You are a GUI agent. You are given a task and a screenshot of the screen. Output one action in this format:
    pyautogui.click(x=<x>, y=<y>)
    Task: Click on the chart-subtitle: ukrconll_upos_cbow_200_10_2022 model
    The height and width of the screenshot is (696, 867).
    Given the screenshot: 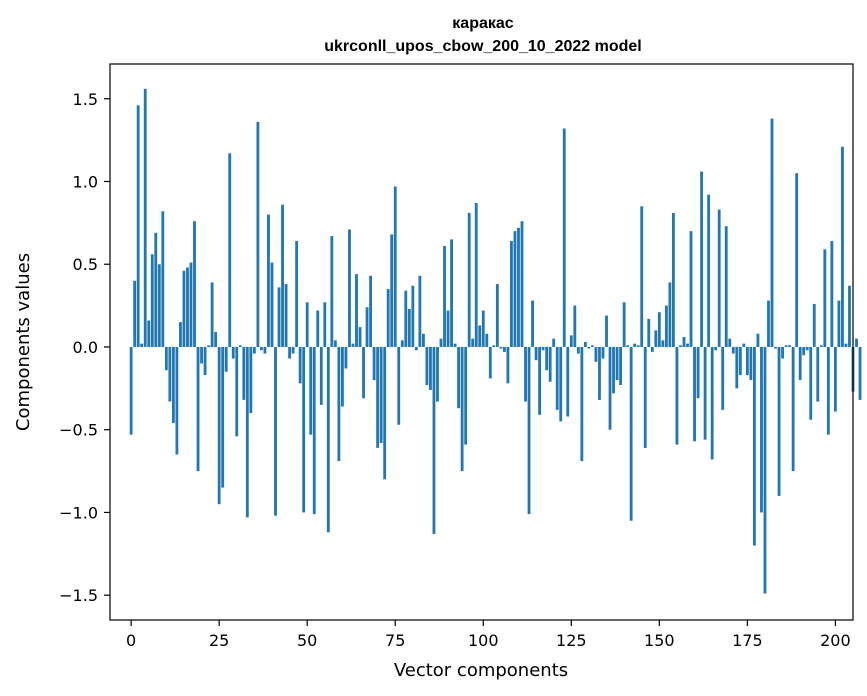 What is the action you would take?
    pyautogui.click(x=482, y=46)
    